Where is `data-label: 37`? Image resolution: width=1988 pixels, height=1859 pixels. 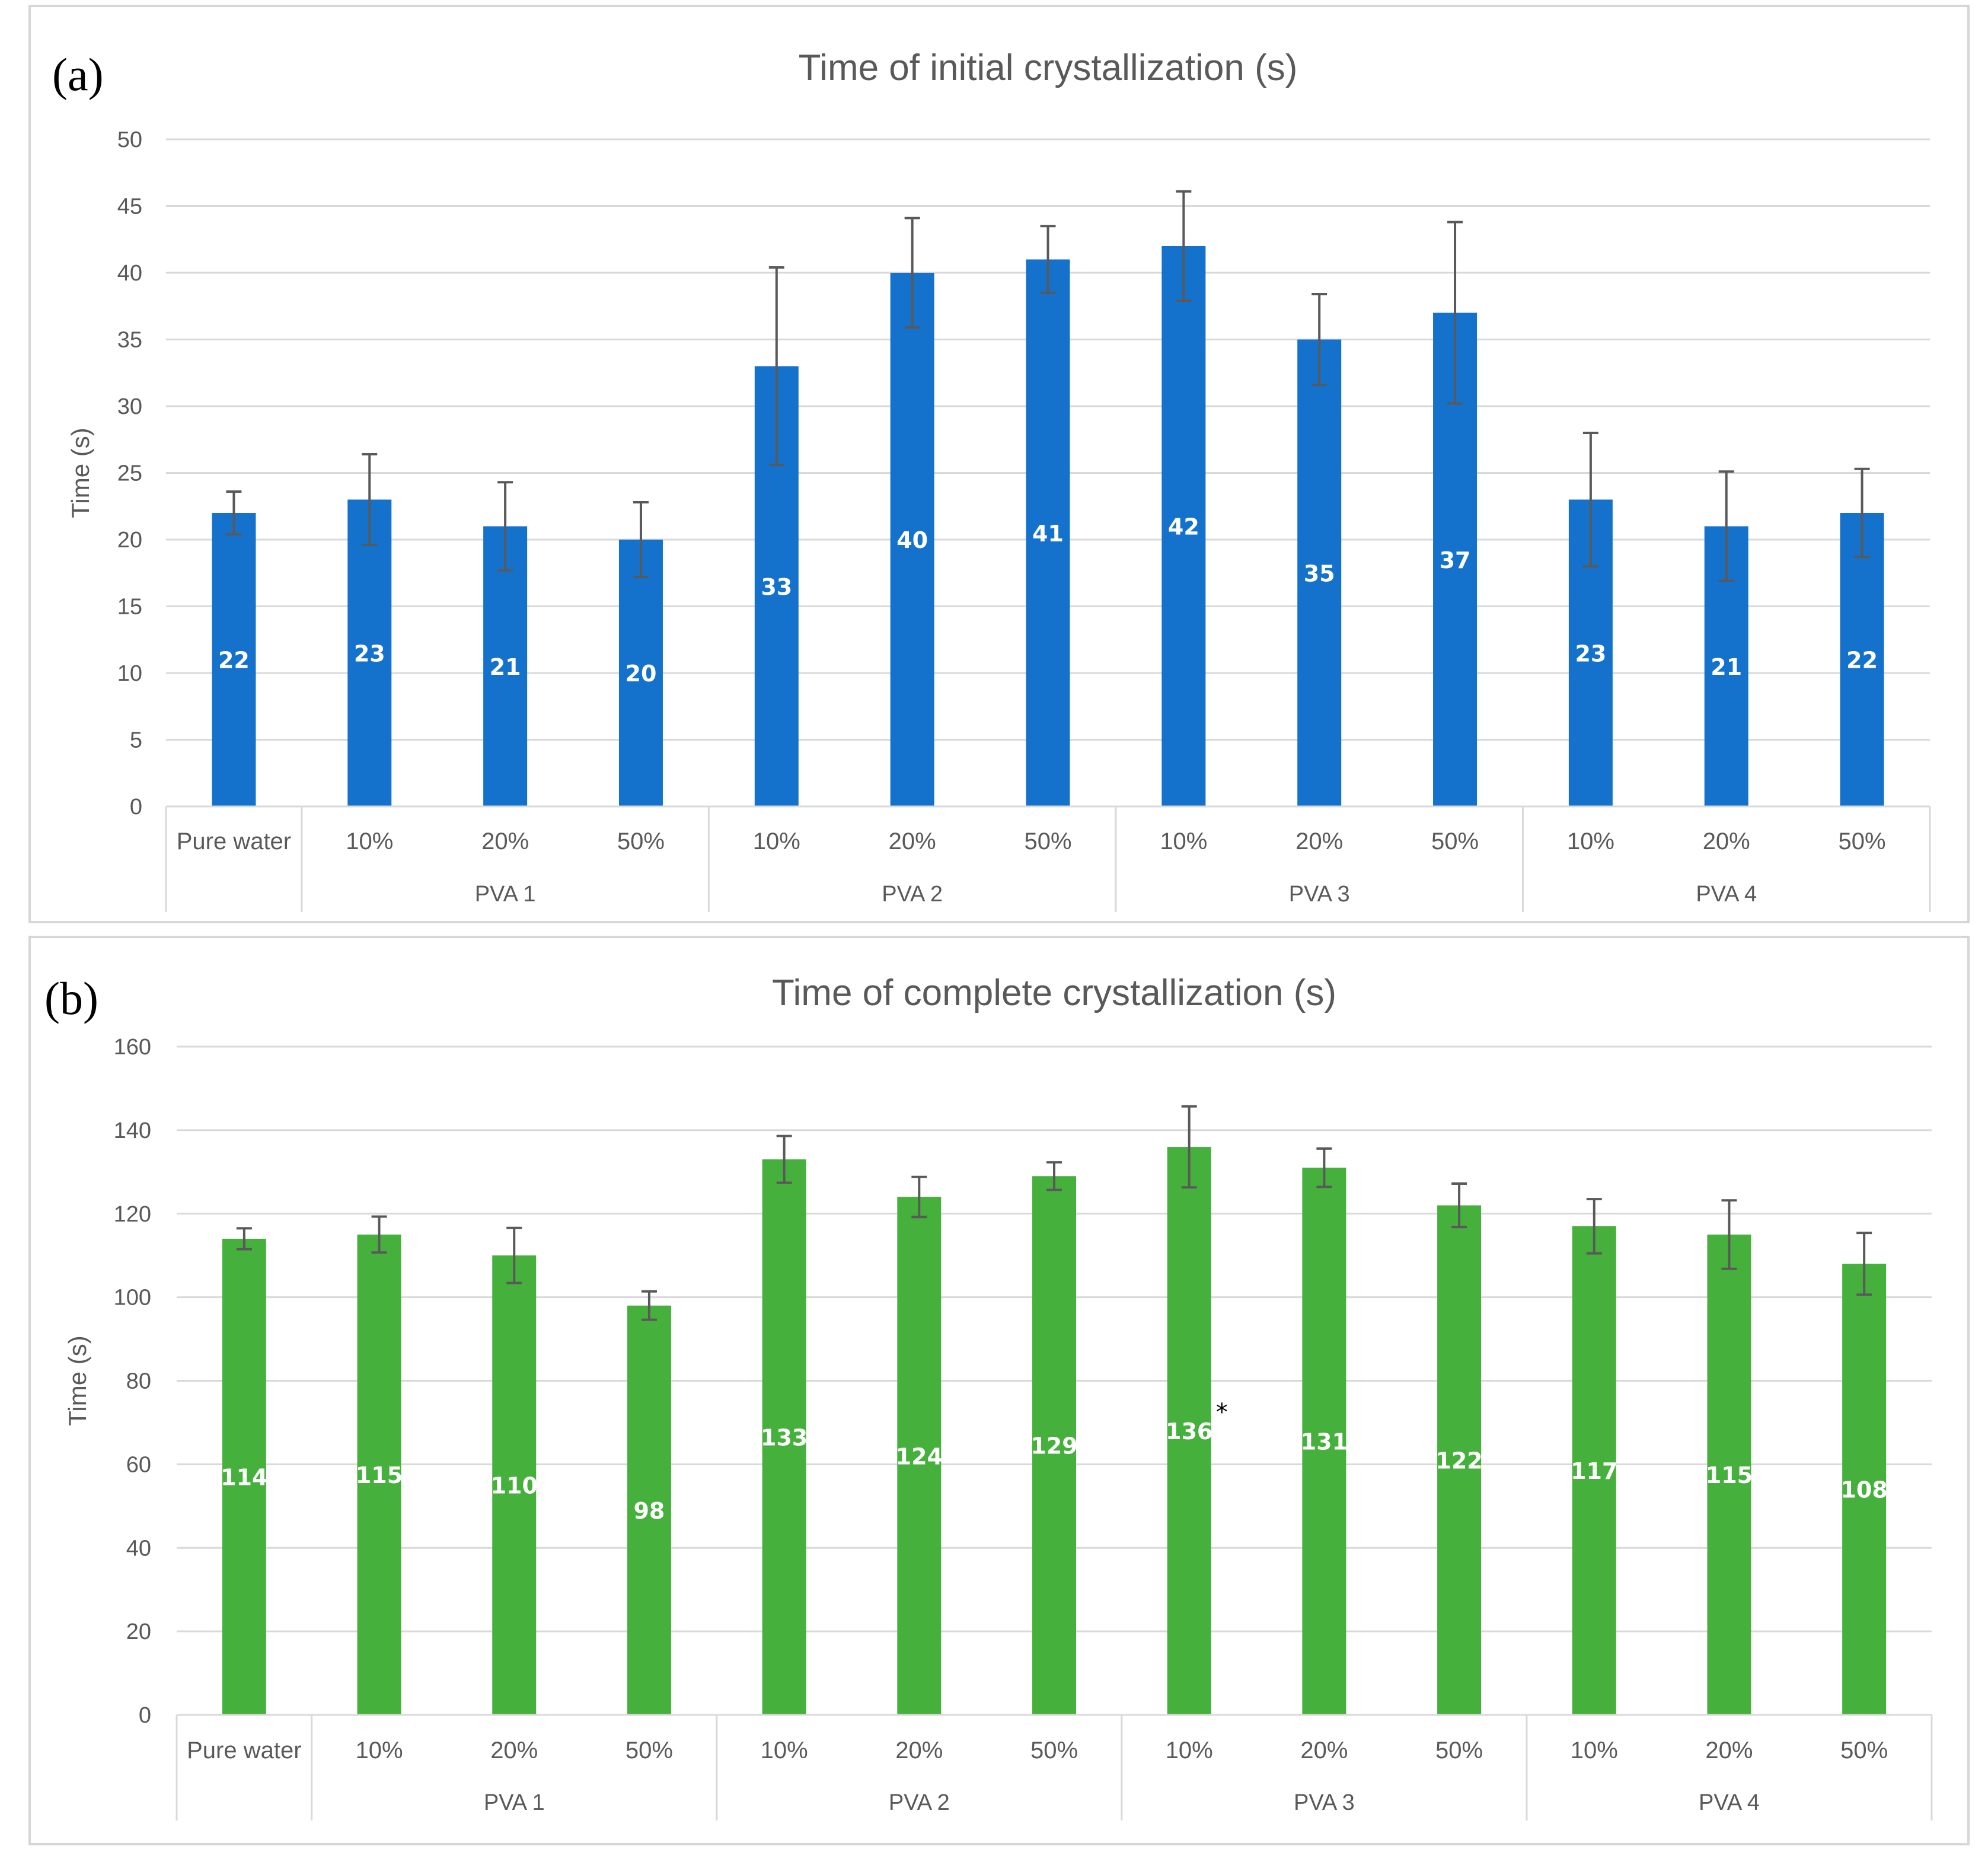
data-label: 37 is located at coordinates (1455, 560).